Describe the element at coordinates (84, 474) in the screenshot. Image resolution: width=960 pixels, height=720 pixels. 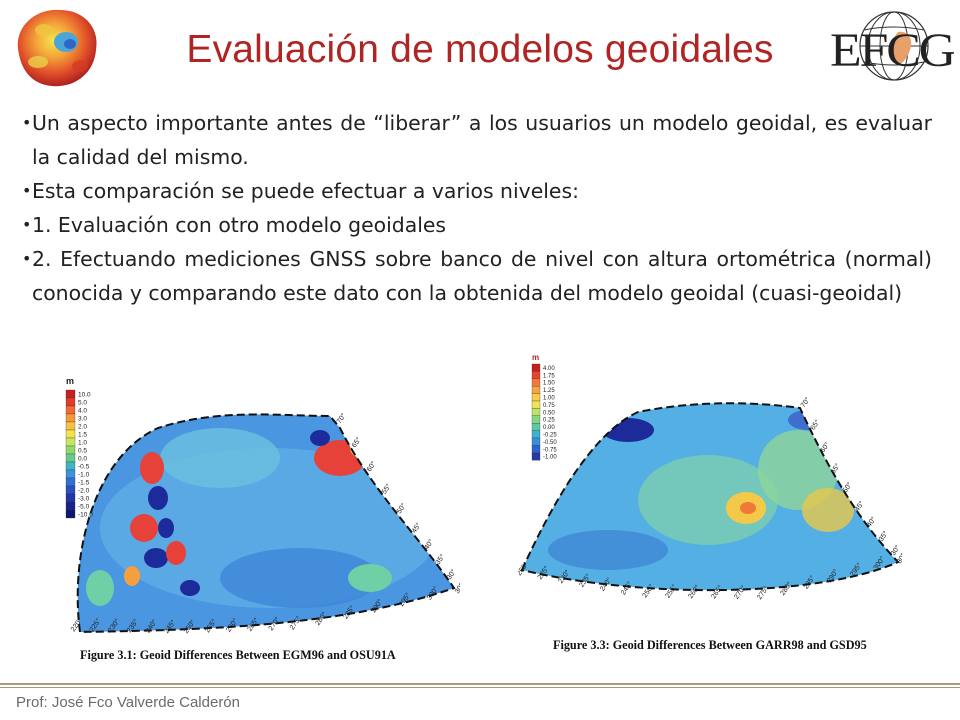
I see `legend-tick-label: -1.0` at that location.